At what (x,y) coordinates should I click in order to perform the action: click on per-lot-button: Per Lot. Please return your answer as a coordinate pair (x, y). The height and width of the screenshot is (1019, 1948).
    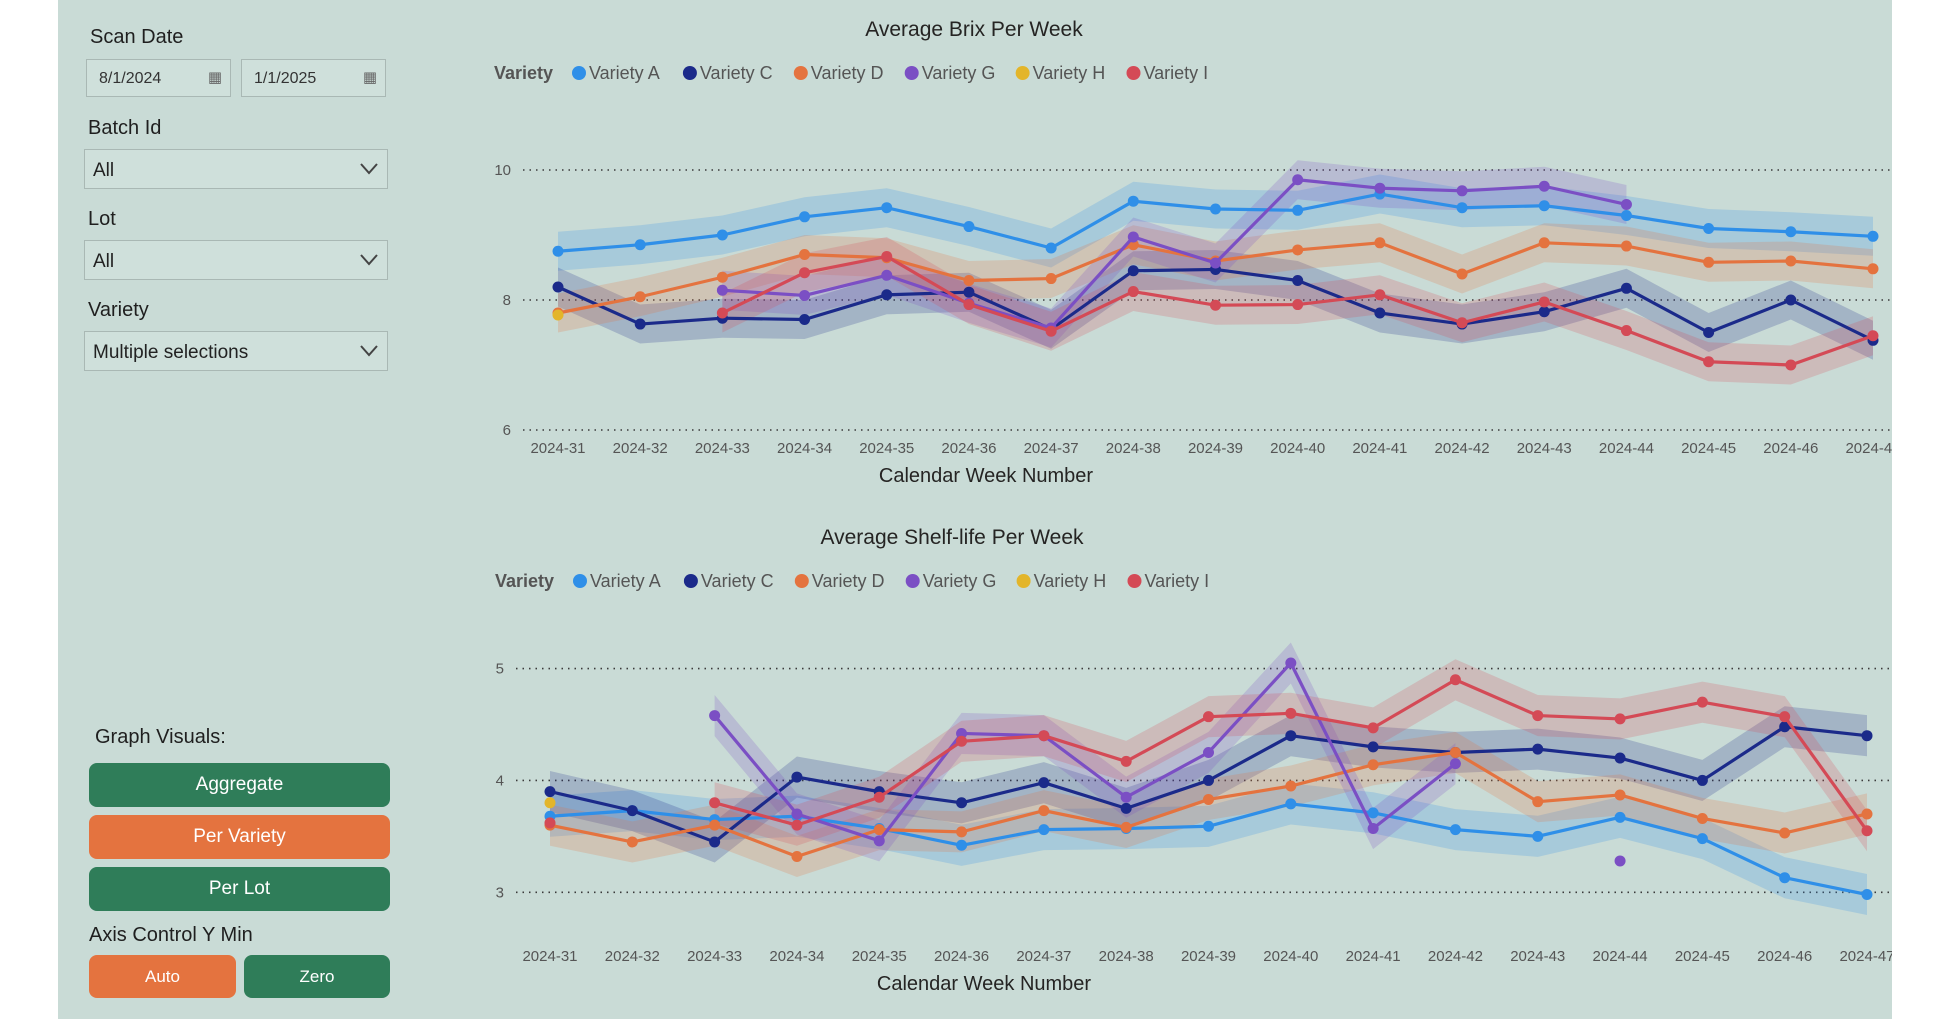
    Looking at the image, I should click on (239, 889).